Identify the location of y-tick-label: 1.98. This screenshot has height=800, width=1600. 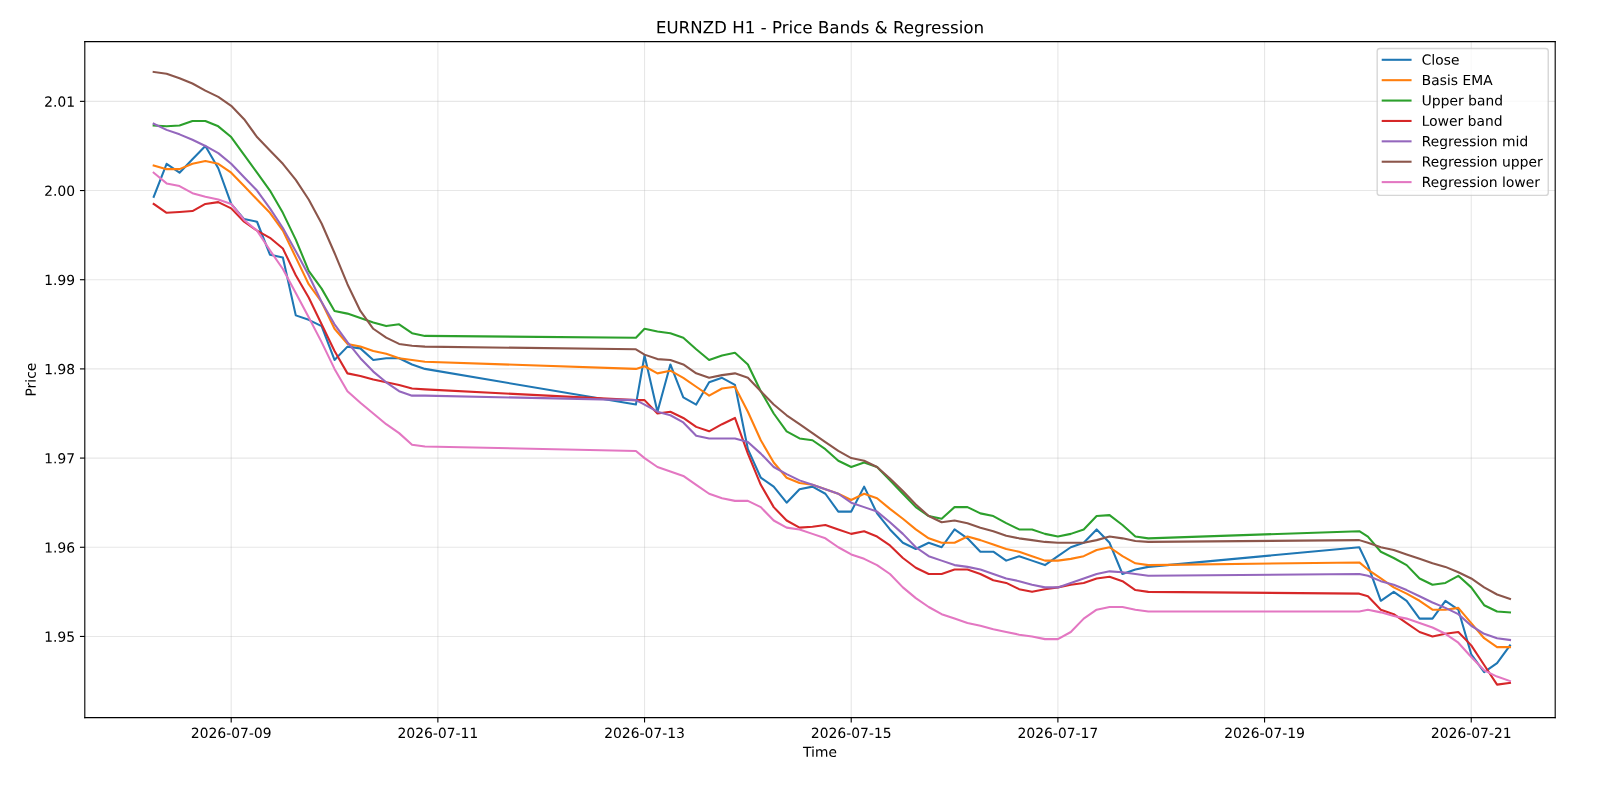
(60, 369).